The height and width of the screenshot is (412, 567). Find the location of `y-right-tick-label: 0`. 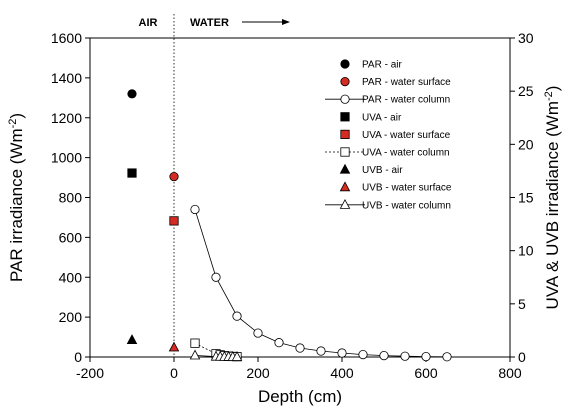

y-right-tick-label: 0 is located at coordinates (522, 357).